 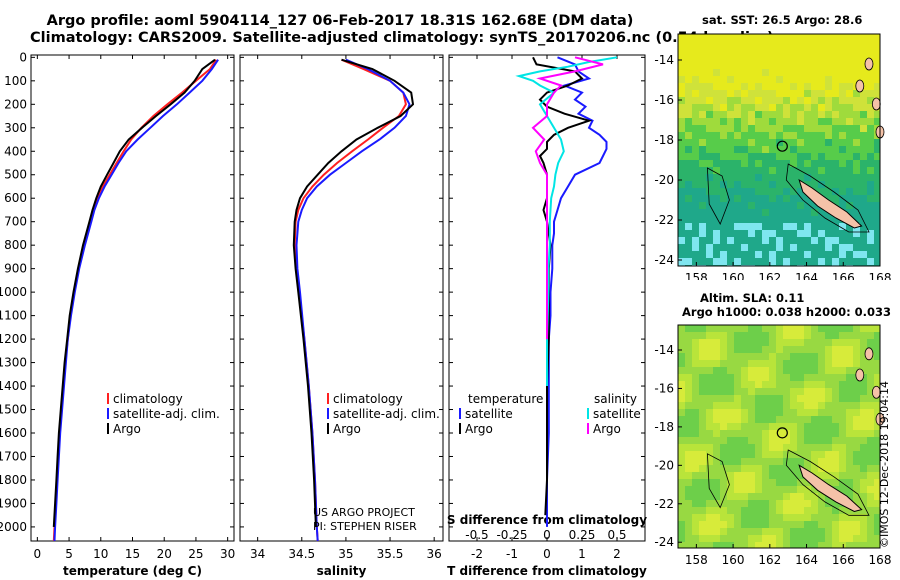 What do you see at coordinates (664, 542) in the screenshot?
I see `sla-map-ytick-label: -24` at bounding box center [664, 542].